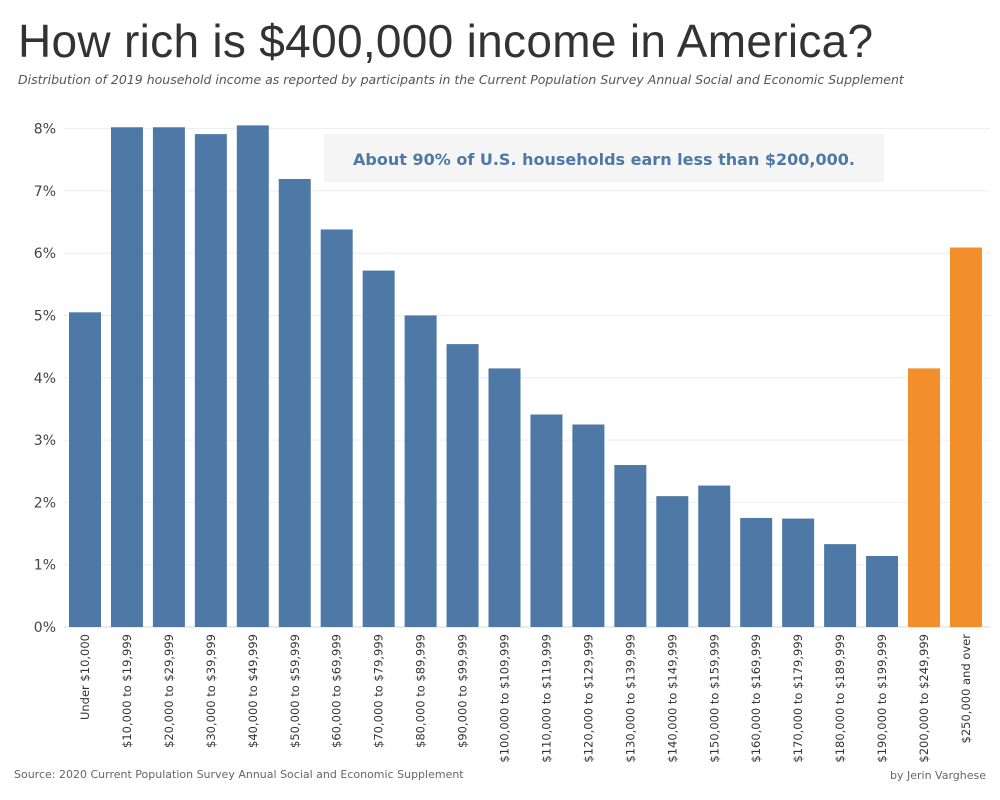  Describe the element at coordinates (924, 698) in the screenshot. I see `x-tick-label: $200,000 to $249,999` at that location.